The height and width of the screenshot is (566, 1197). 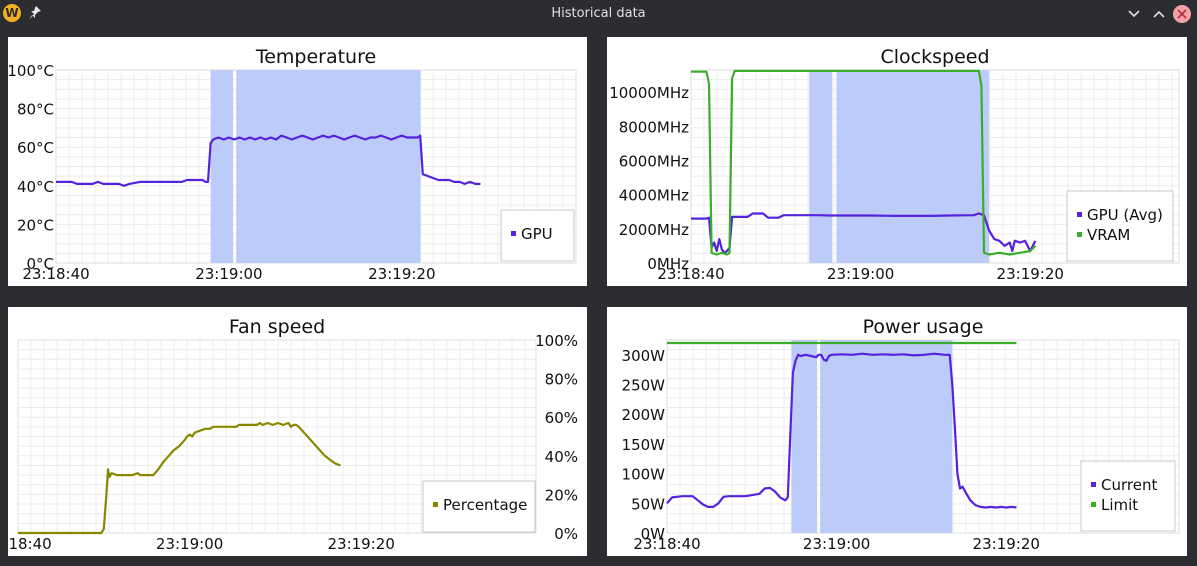 I want to click on y-tick-label: 250W, so click(x=644, y=386).